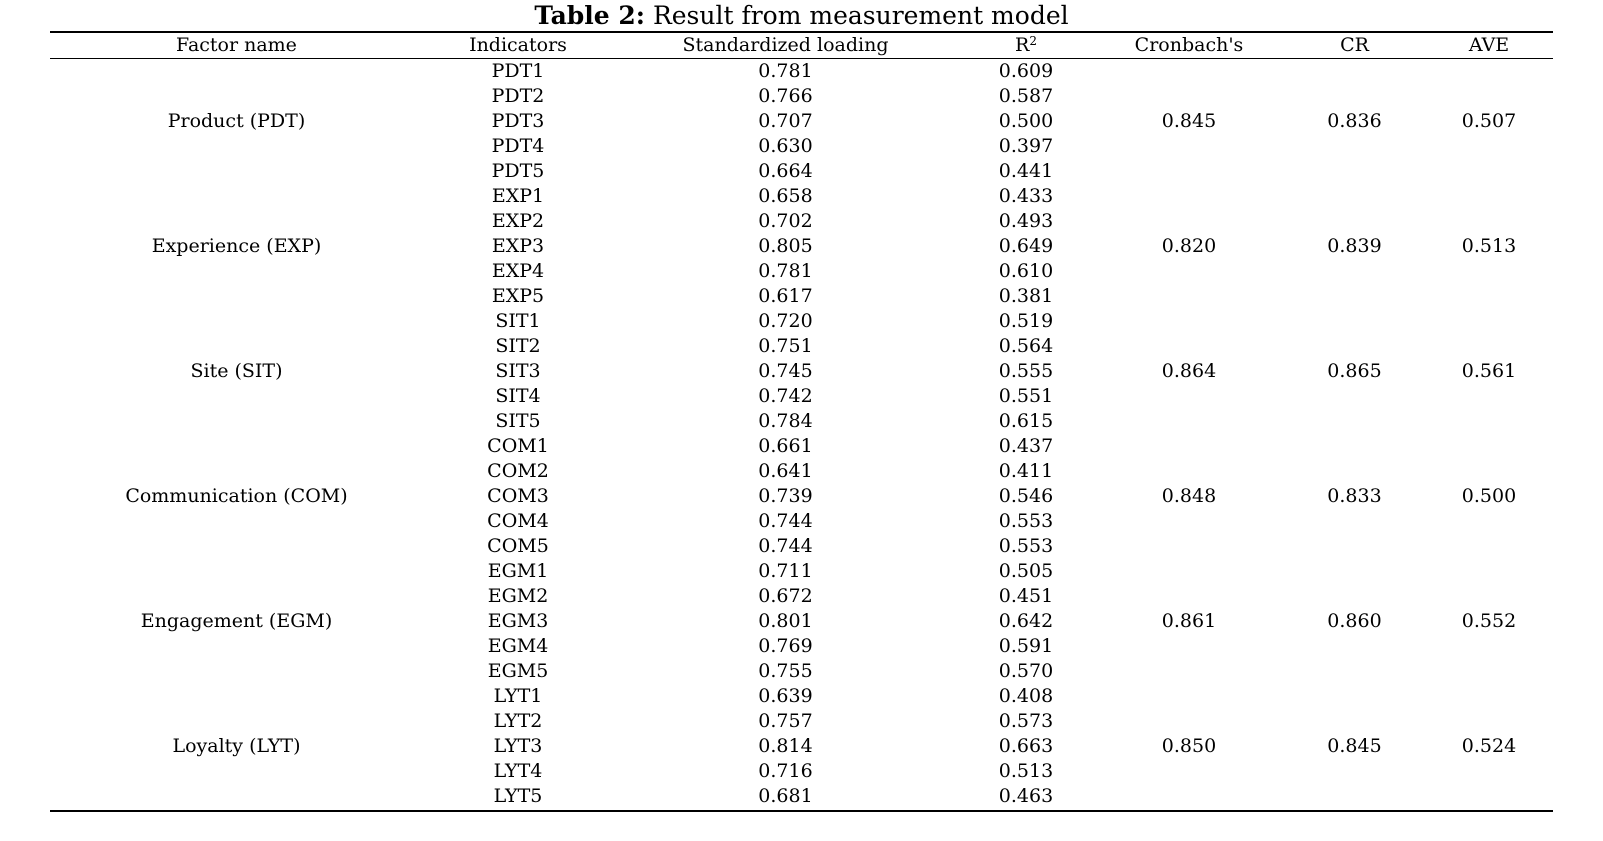 The height and width of the screenshot is (841, 1603). I want to click on table-row: SIT5 0.784 0.615, so click(801, 421).